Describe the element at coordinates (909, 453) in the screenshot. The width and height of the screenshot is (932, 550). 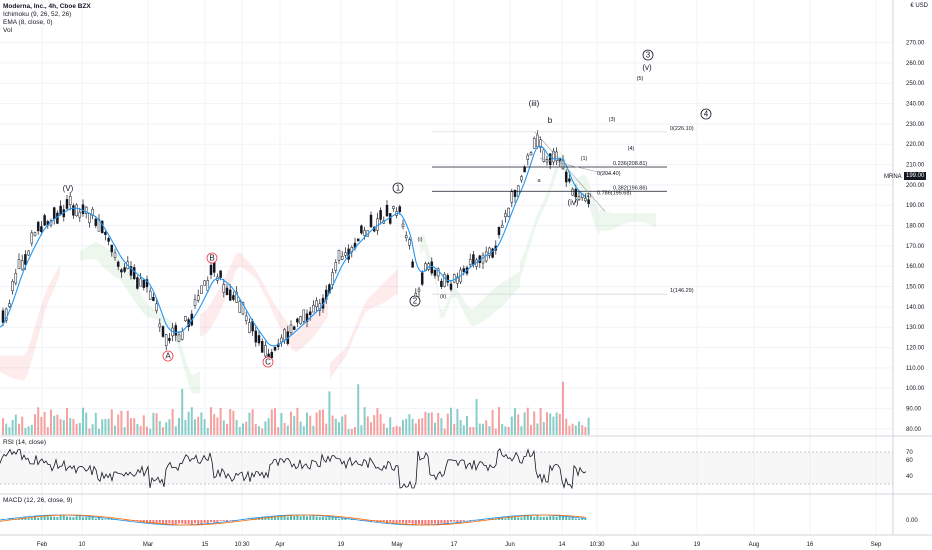
I see `rsi-tick: 70` at that location.